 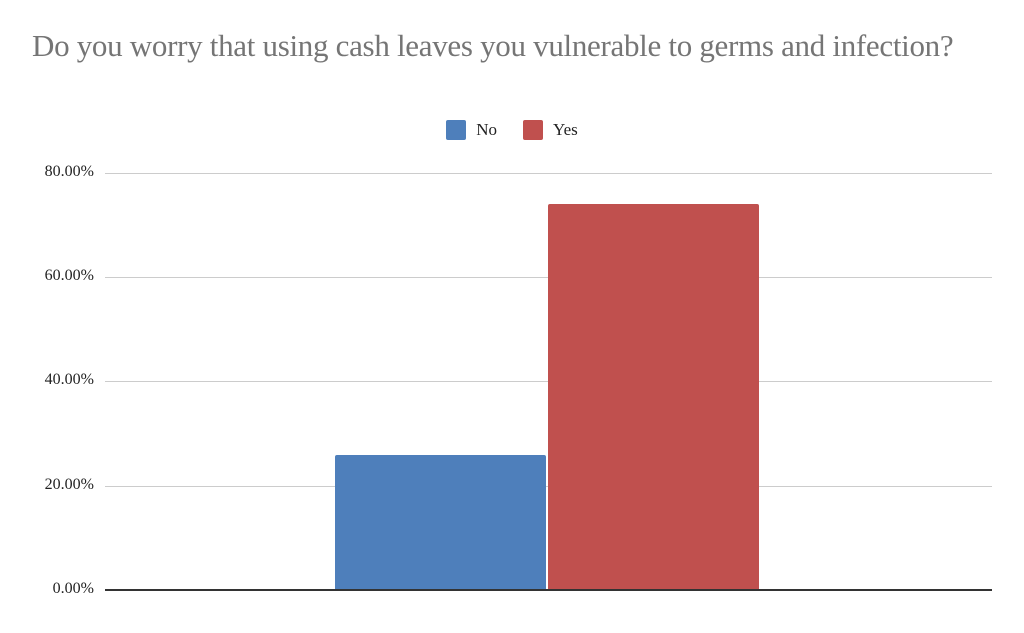 I want to click on legend-item-yes: Yes, so click(x=550, y=130).